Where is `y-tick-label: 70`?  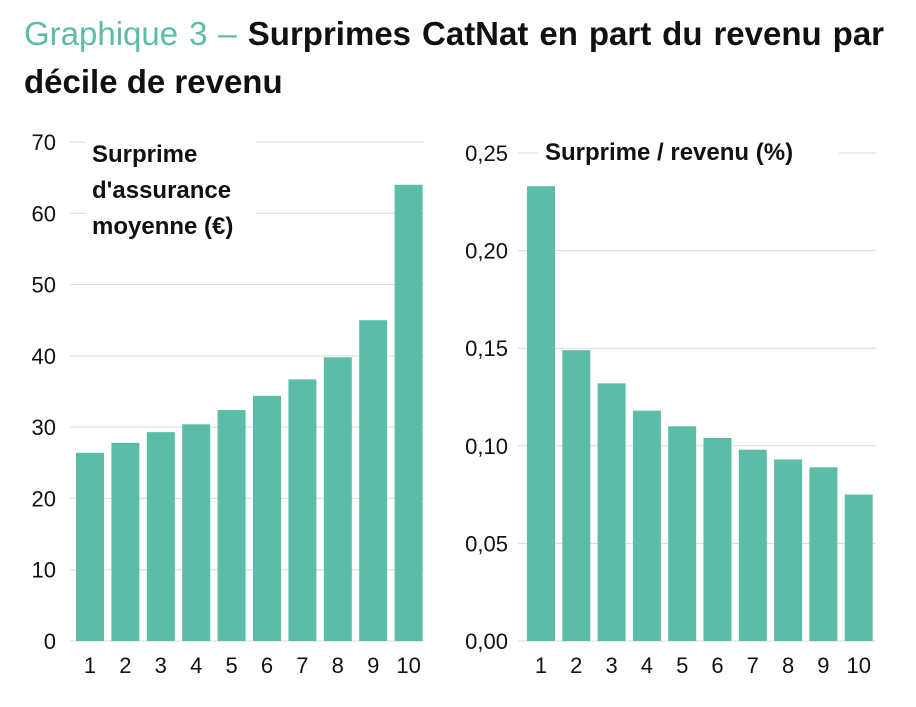 y-tick-label: 70 is located at coordinates (44, 142).